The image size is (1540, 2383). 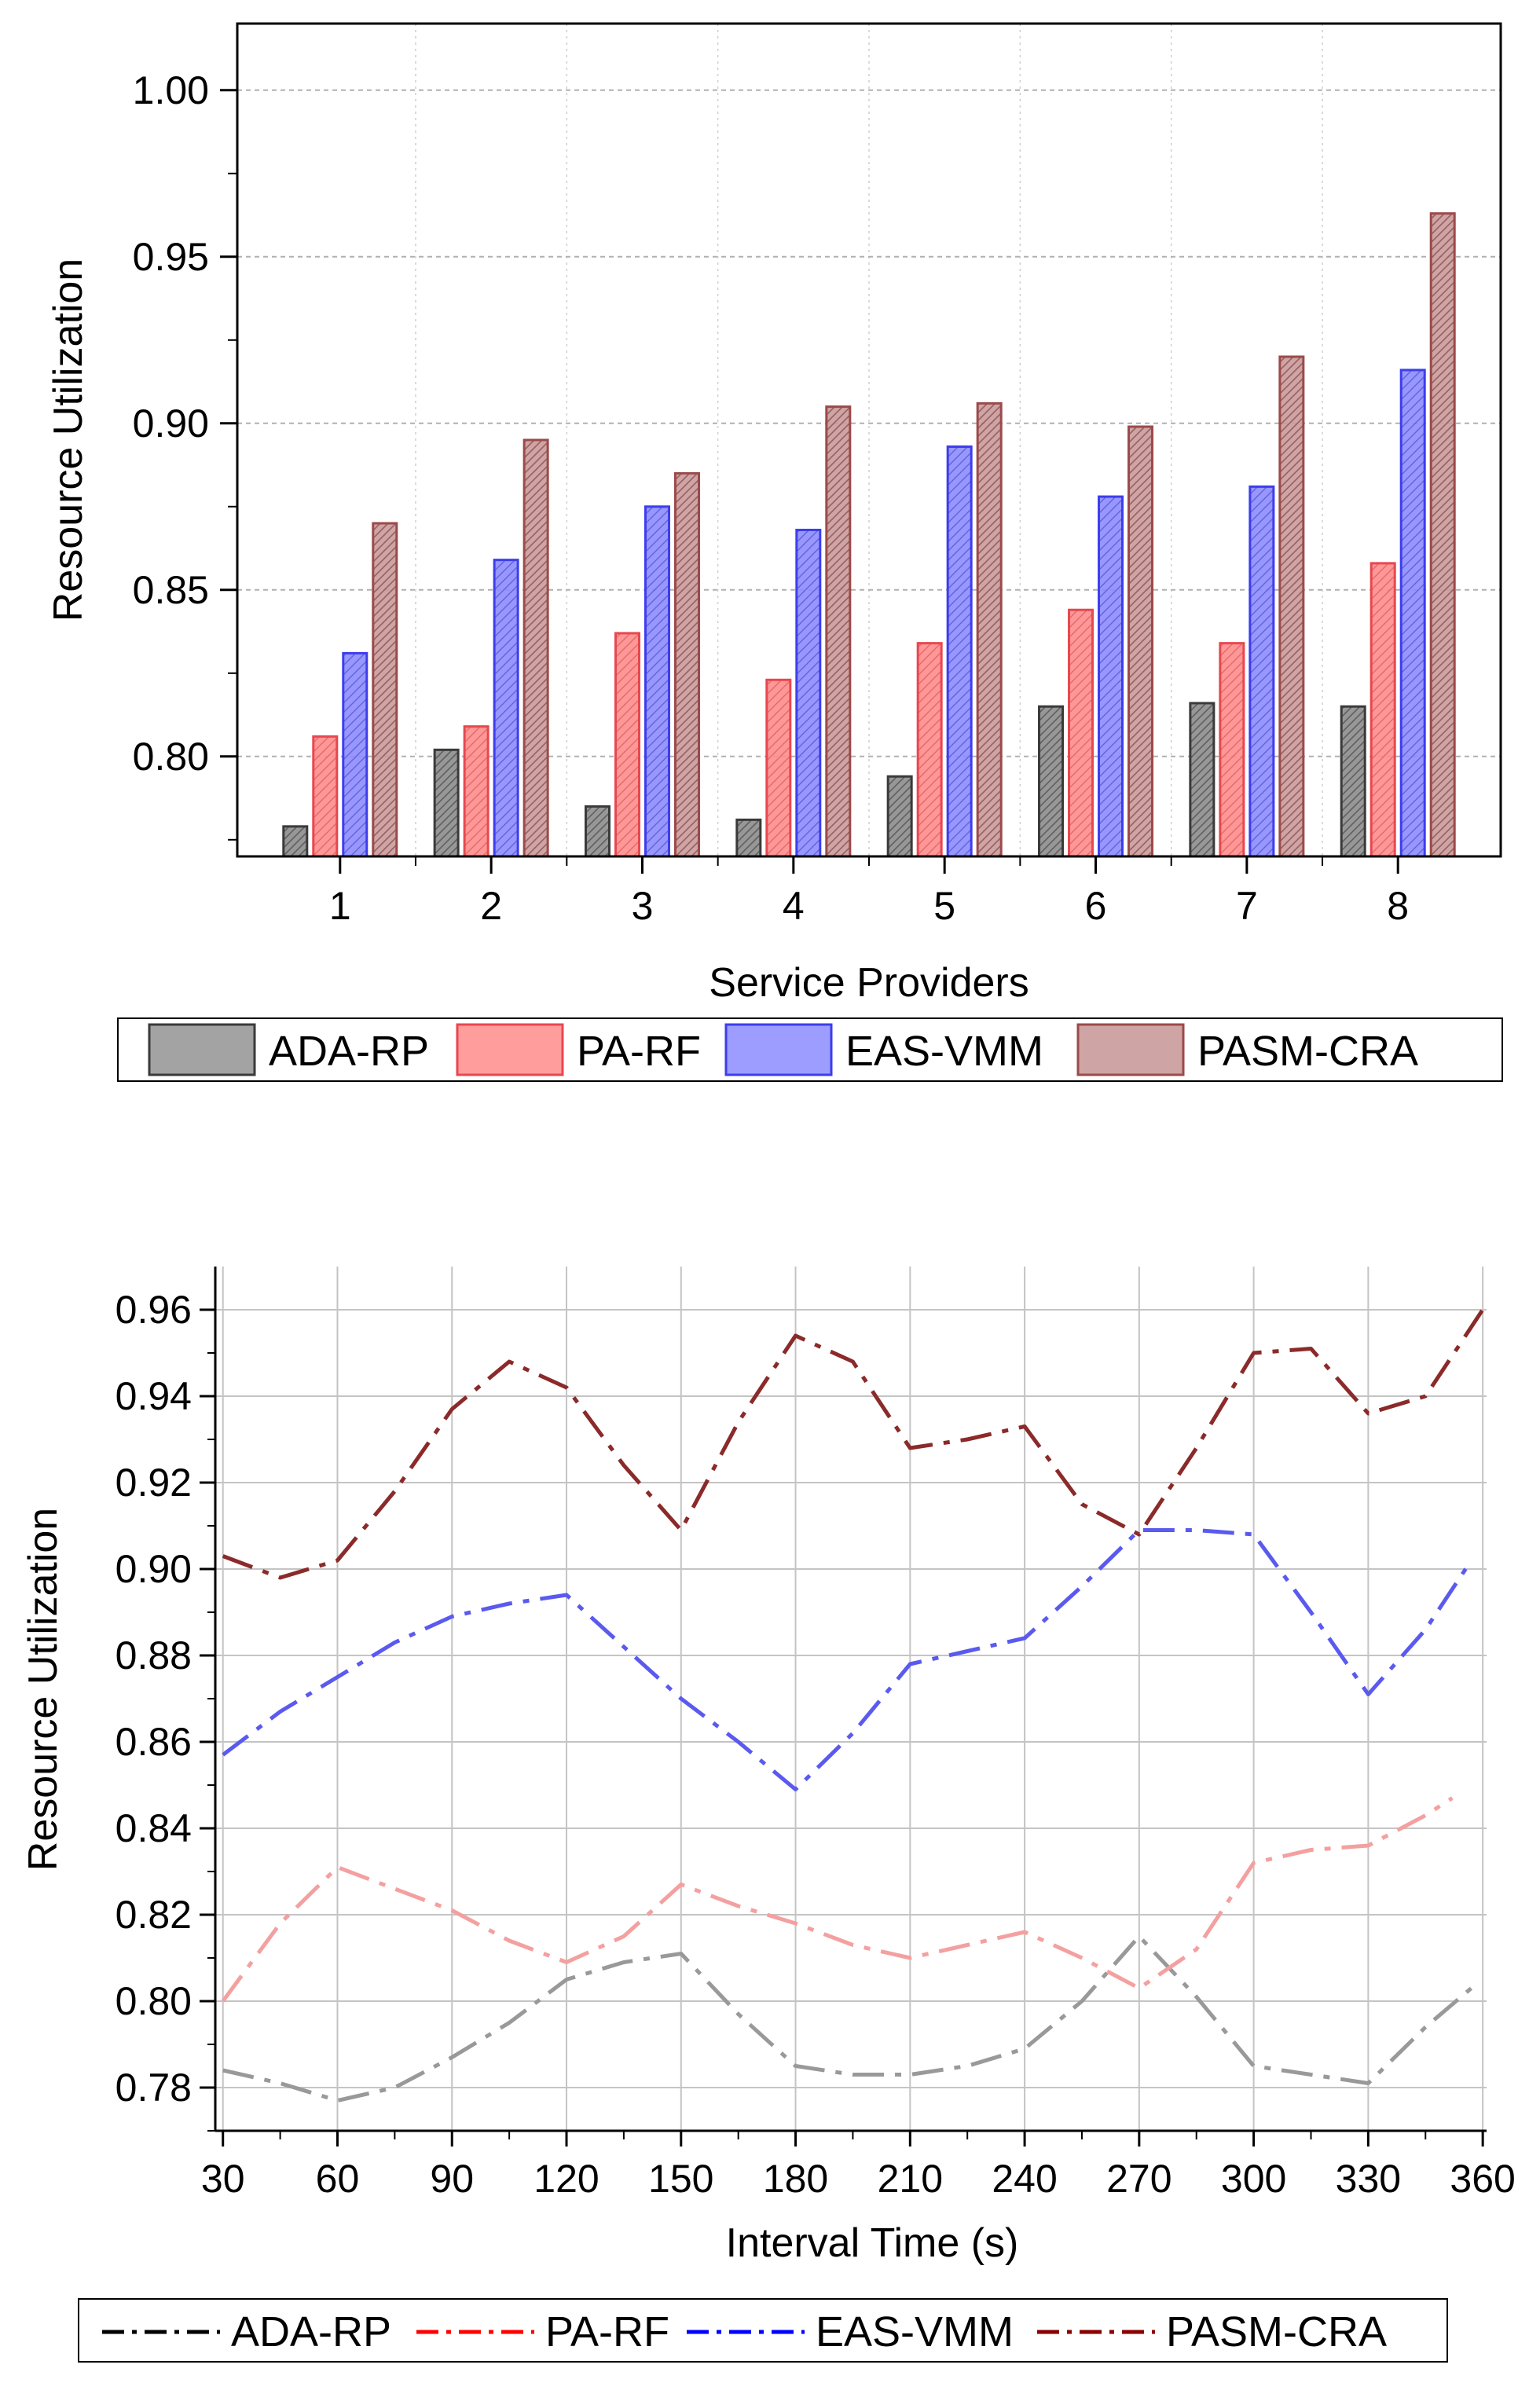 What do you see at coordinates (639, 1051) in the screenshot?
I see `legend-label-pa-rf: PA-RF` at bounding box center [639, 1051].